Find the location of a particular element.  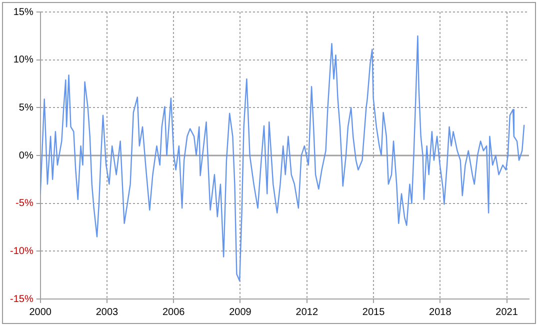

y-tick-label: -5% is located at coordinates (25, 204).